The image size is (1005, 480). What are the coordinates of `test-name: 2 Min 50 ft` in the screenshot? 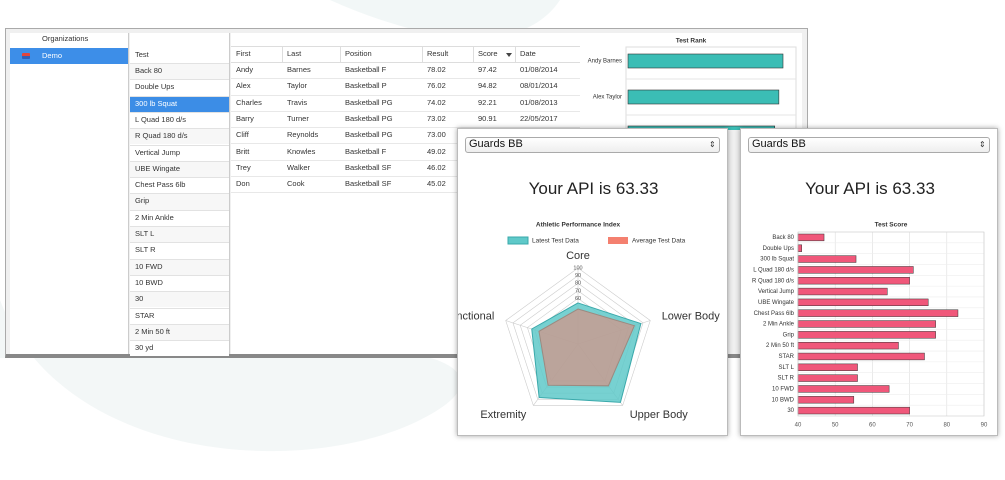 It's located at (153, 331).